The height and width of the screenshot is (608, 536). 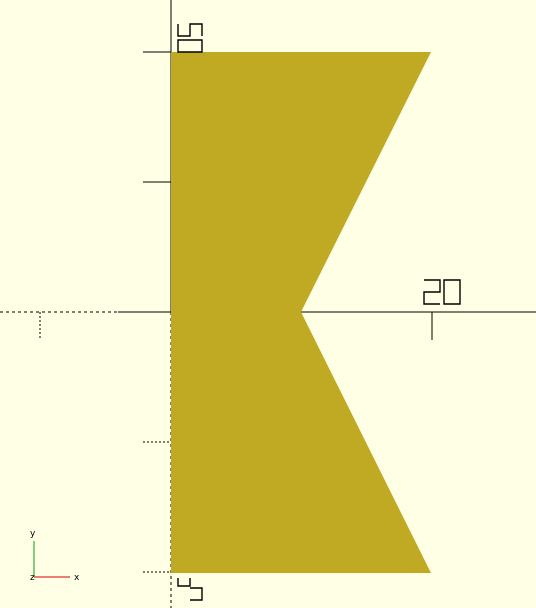 I want to click on gizmo-x-label: x, so click(x=77, y=578).